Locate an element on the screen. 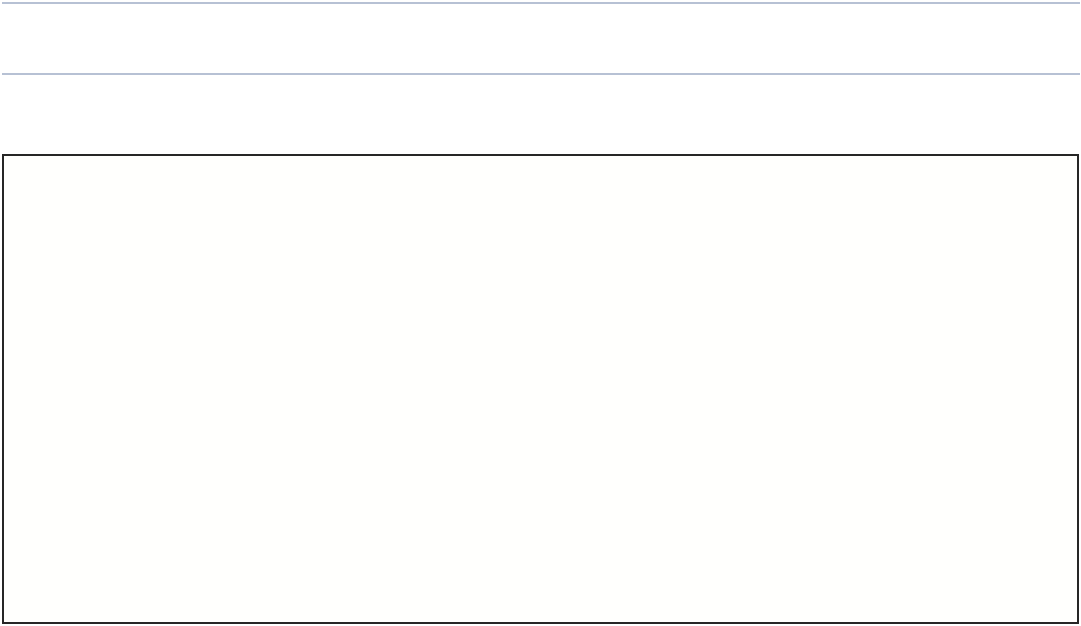 The image size is (1081, 626). activity-summary-table is located at coordinates (541, 3).